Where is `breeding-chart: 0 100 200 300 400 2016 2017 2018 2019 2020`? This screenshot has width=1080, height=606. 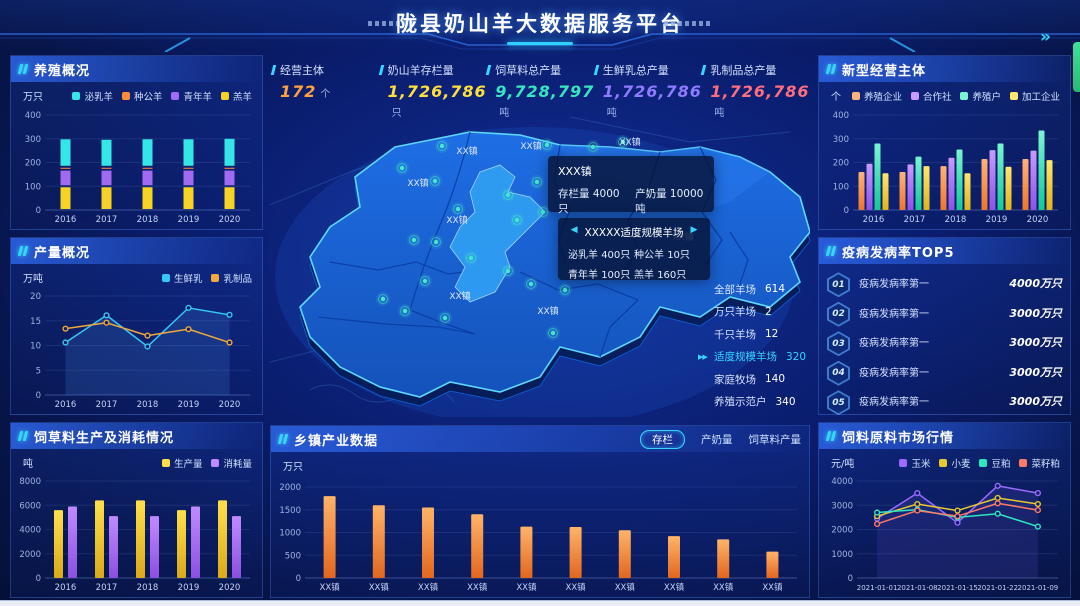
breeding-chart: 0 100 200 300 400 2016 2017 2018 2019 2020 is located at coordinates (137, 167).